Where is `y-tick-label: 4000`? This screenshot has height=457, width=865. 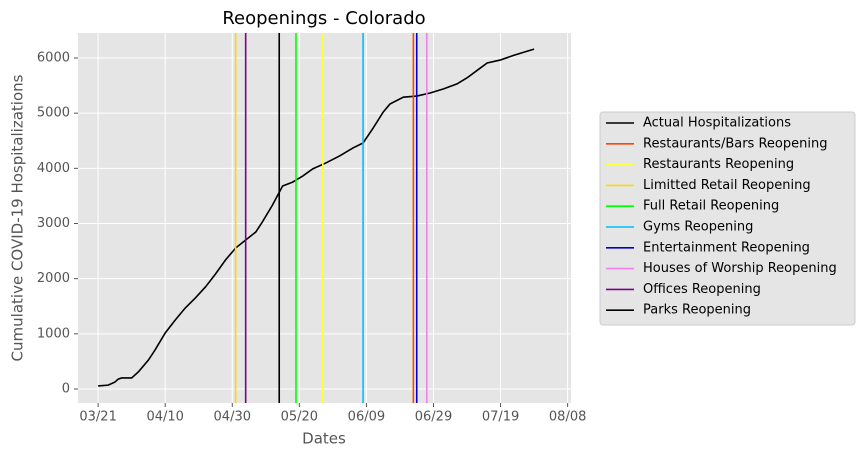
y-tick-label: 4000 is located at coordinates (53, 168).